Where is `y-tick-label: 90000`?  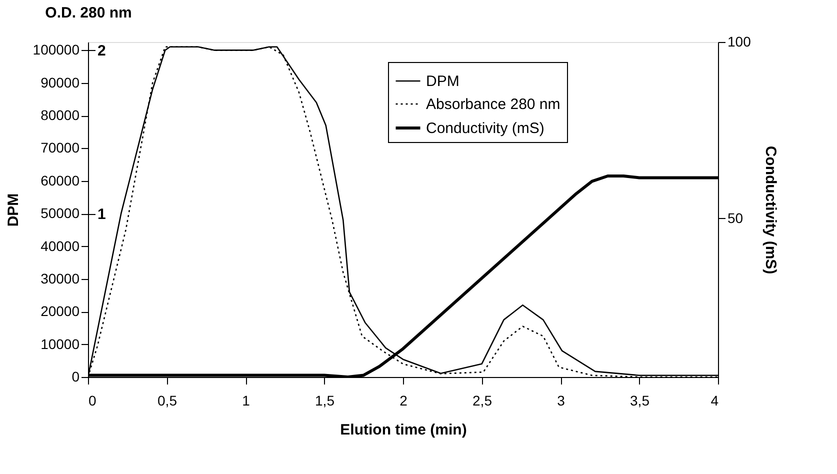
y-tick-label: 90000 is located at coordinates (60, 82).